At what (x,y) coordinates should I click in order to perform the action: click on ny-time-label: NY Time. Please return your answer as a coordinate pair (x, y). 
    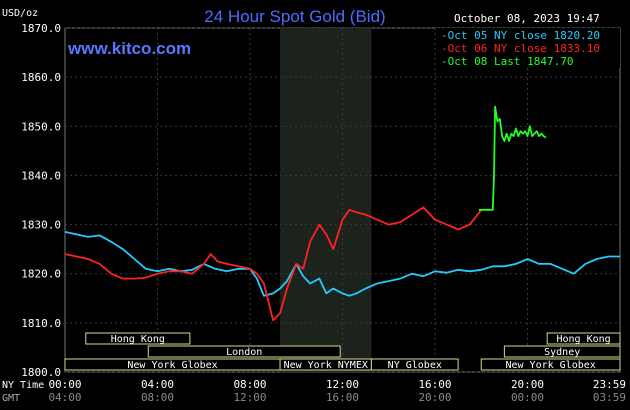
    Looking at the image, I should click on (23, 385).